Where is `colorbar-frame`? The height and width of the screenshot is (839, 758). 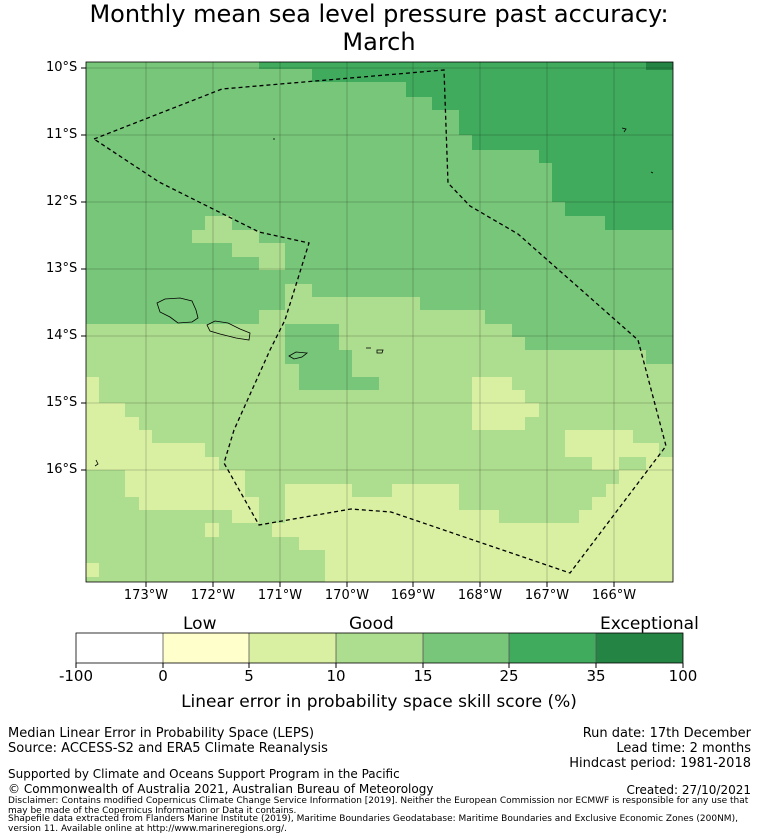 colorbar-frame is located at coordinates (379, 648).